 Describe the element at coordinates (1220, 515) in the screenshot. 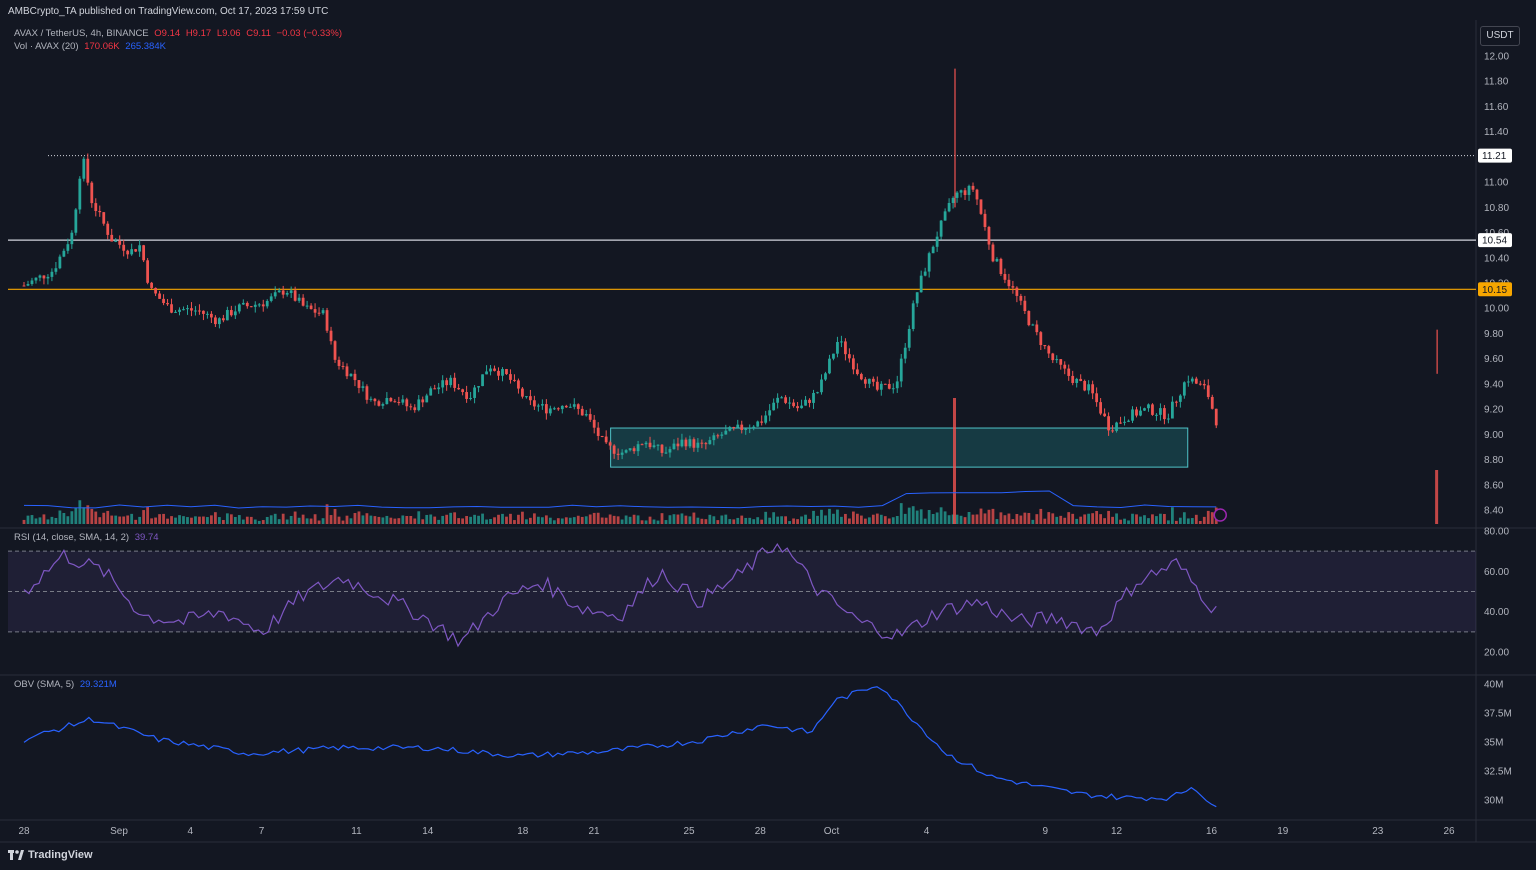

I see `alert-icon` at that location.